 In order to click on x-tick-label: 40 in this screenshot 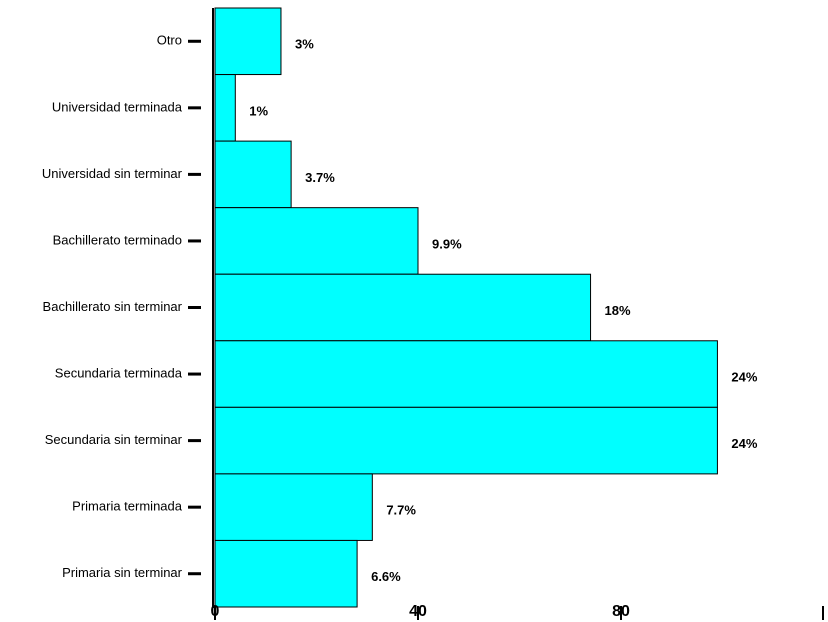, I will do `click(418, 611)`.